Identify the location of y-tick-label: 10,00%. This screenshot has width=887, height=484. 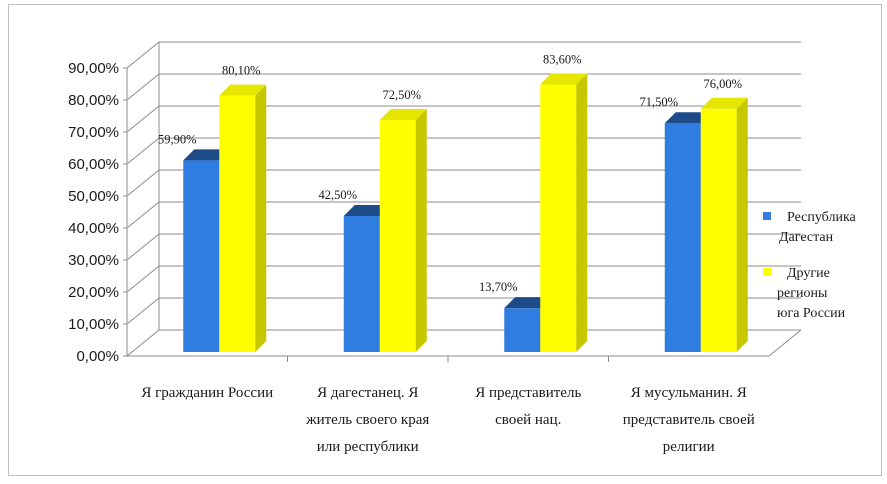
(93, 324).